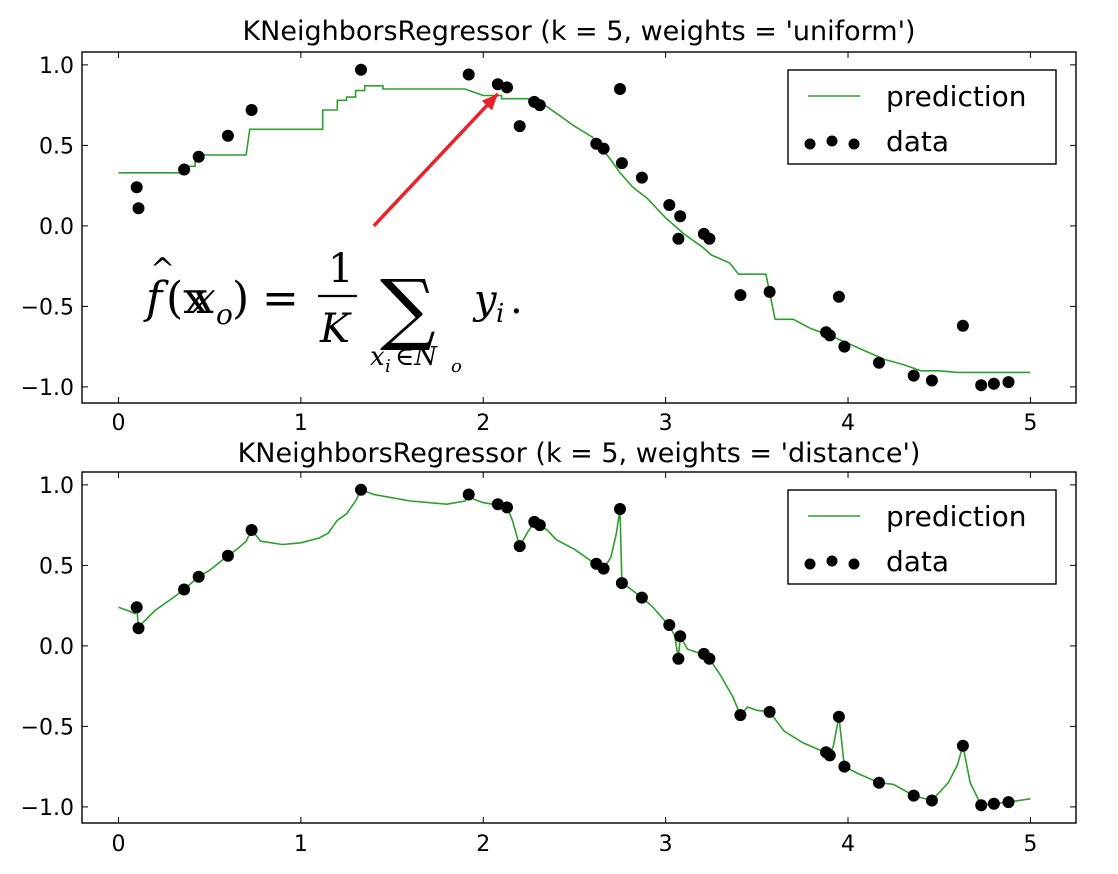 This screenshot has width=1118, height=874. Describe the element at coordinates (280, 298) in the screenshot. I see `formula-eq: =` at that location.